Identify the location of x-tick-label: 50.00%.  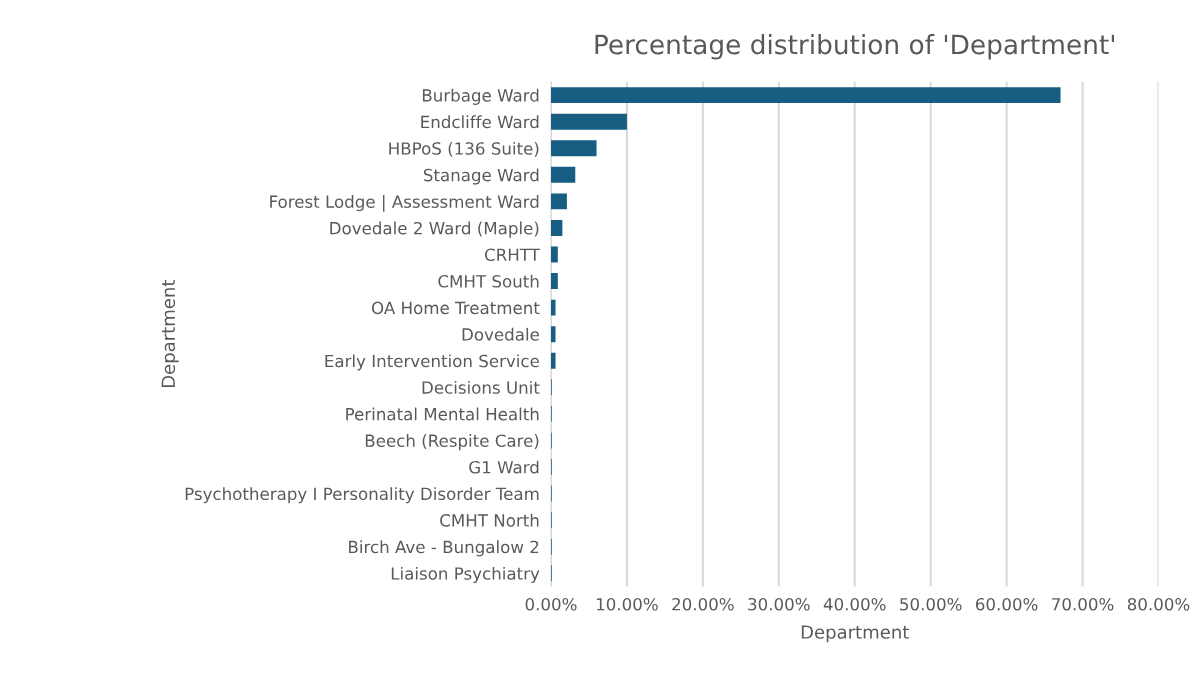
(931, 604).